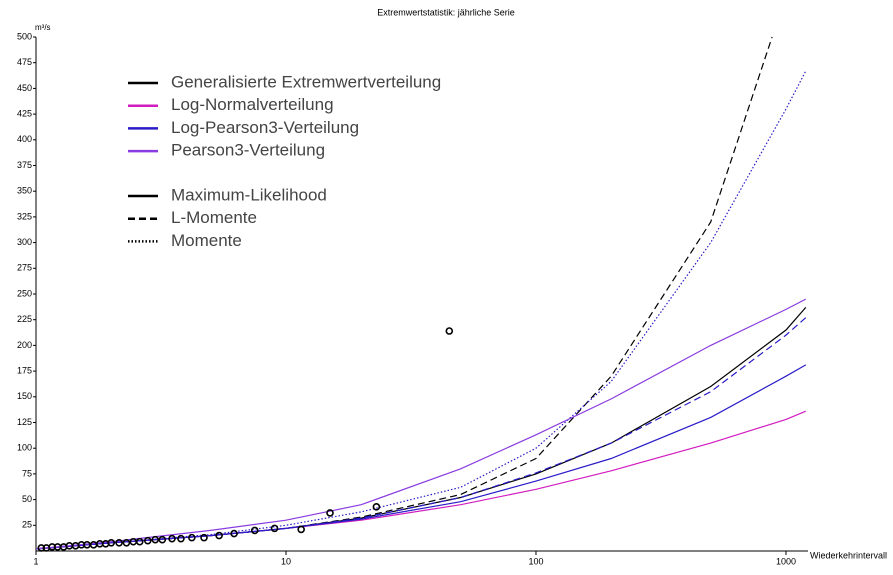 This screenshot has width=893, height=575. Describe the element at coordinates (249, 194) in the screenshot. I see `legend-label: Maximum-Likelihood` at that location.